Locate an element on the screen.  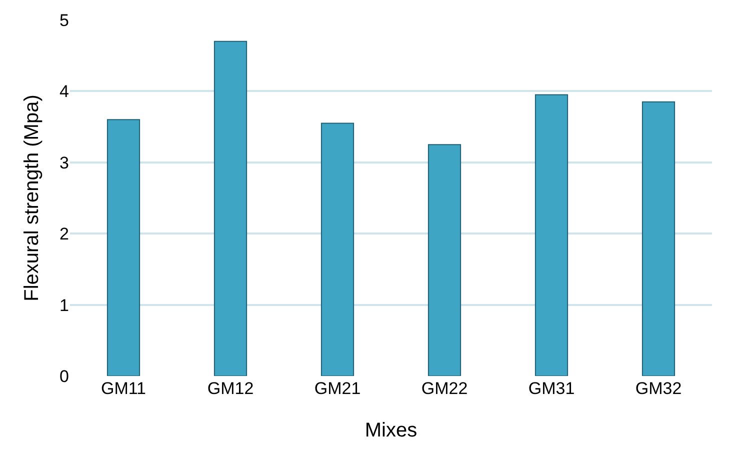
y-tick-label: 5 is located at coordinates (64, 20).